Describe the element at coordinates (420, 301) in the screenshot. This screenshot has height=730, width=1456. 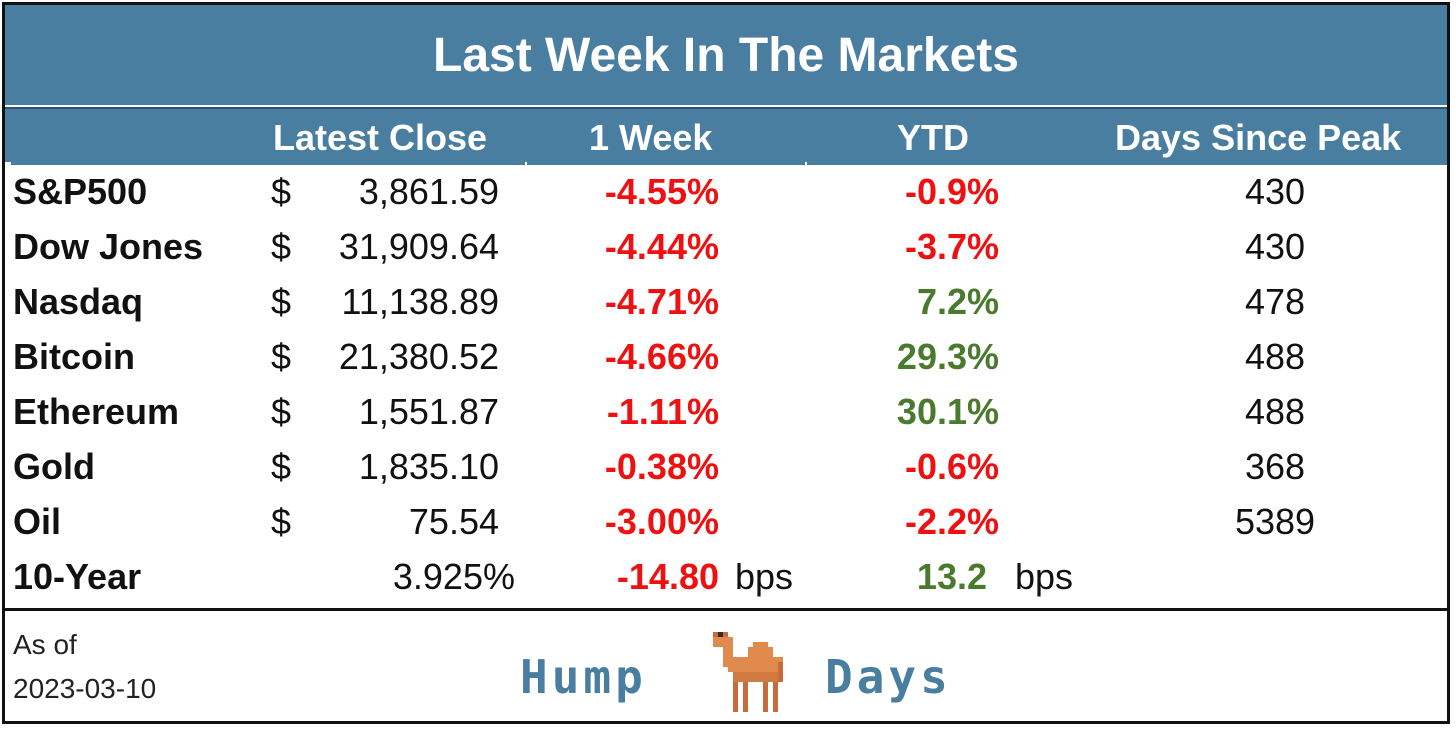
I see `latest-close-value: 11,138.89` at that location.